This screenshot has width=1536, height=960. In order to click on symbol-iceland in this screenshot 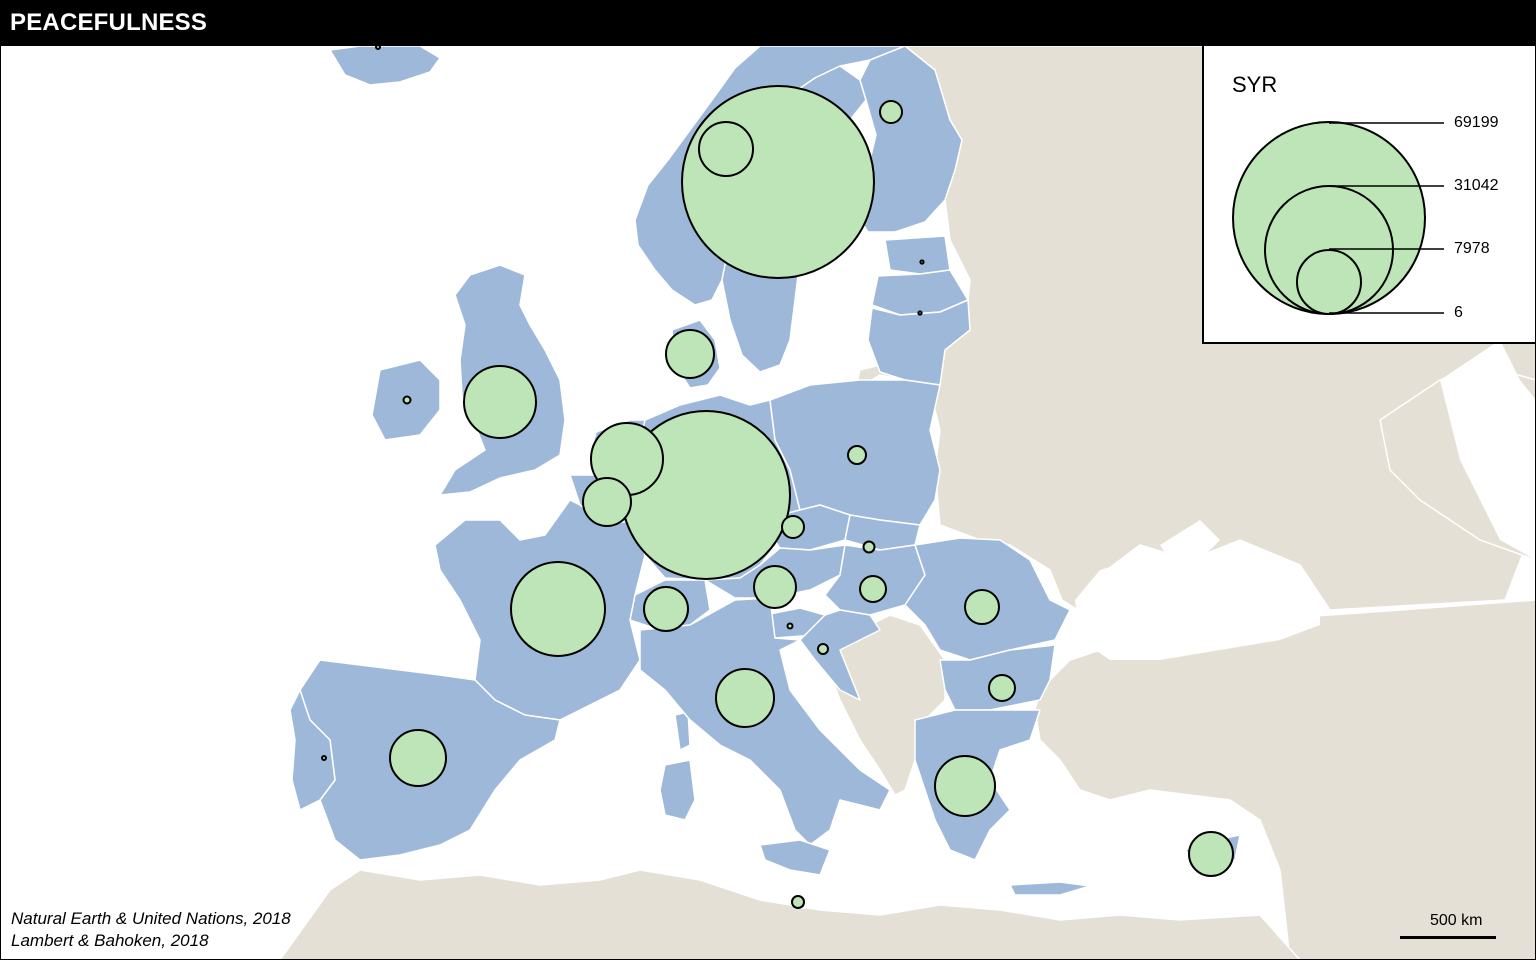, I will do `click(378, 48)`.